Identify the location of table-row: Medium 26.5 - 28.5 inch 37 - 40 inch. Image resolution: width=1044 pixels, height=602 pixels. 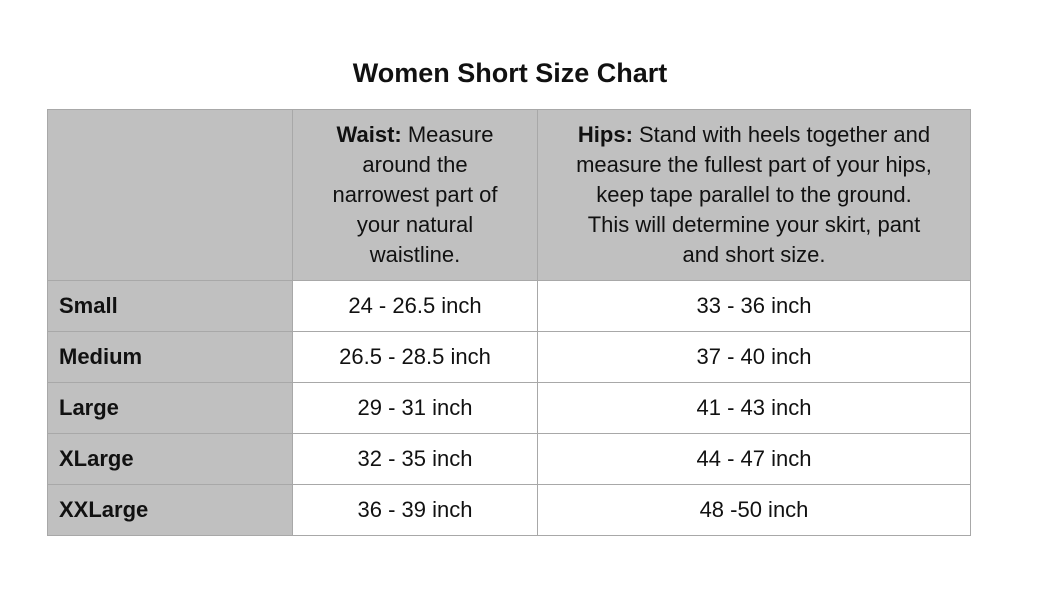
(509, 357).